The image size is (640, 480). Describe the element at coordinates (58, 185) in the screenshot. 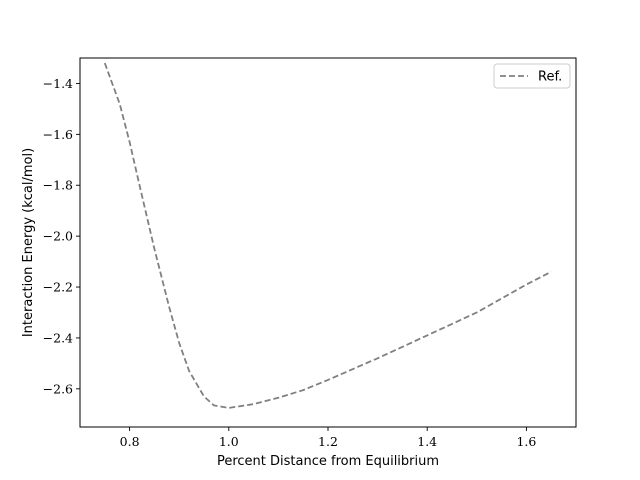

I see `y-tick-label: −1.8` at that location.